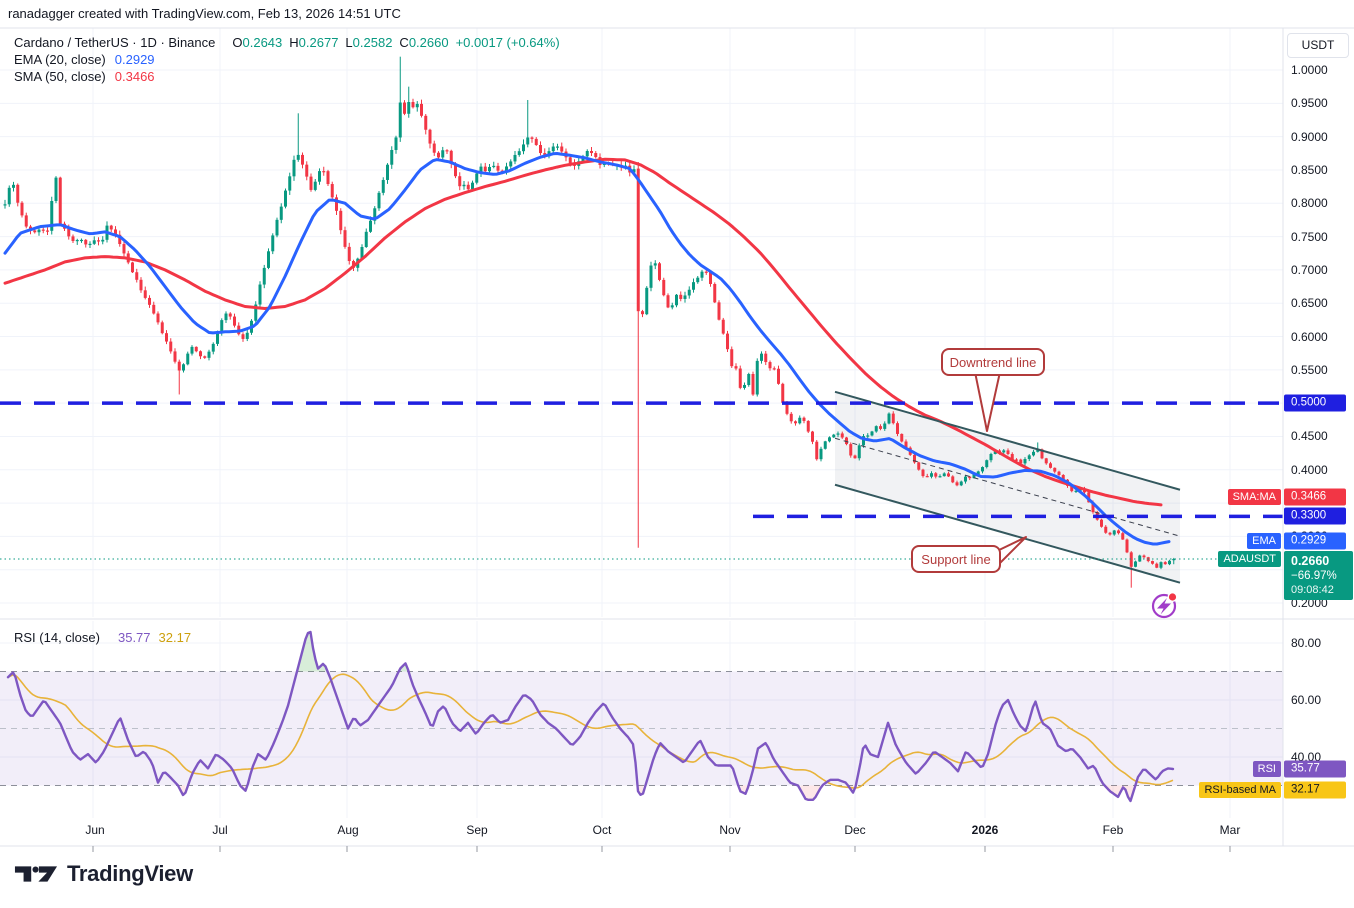  I want to click on ema-value: 0.2929, so click(134, 59).